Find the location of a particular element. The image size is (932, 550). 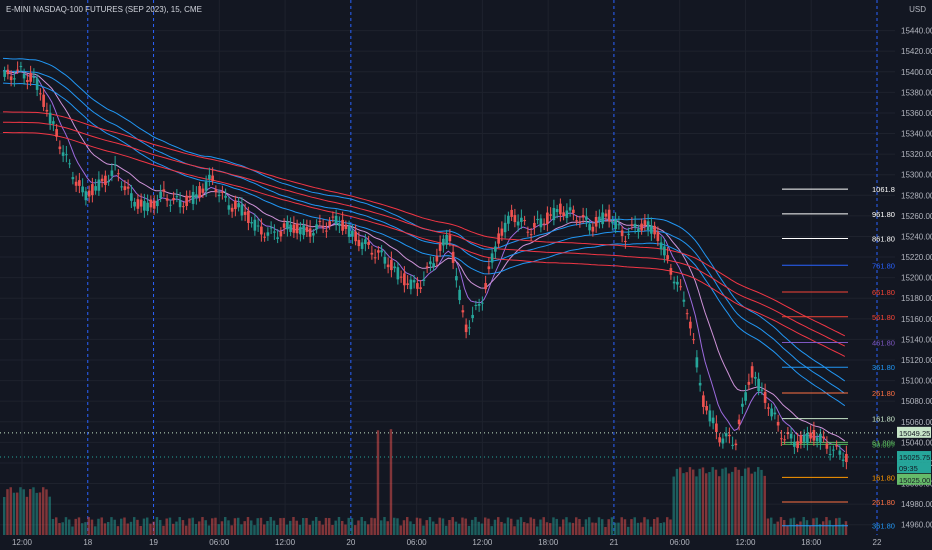

y-tick-label: 15100.00 is located at coordinates (916, 381).